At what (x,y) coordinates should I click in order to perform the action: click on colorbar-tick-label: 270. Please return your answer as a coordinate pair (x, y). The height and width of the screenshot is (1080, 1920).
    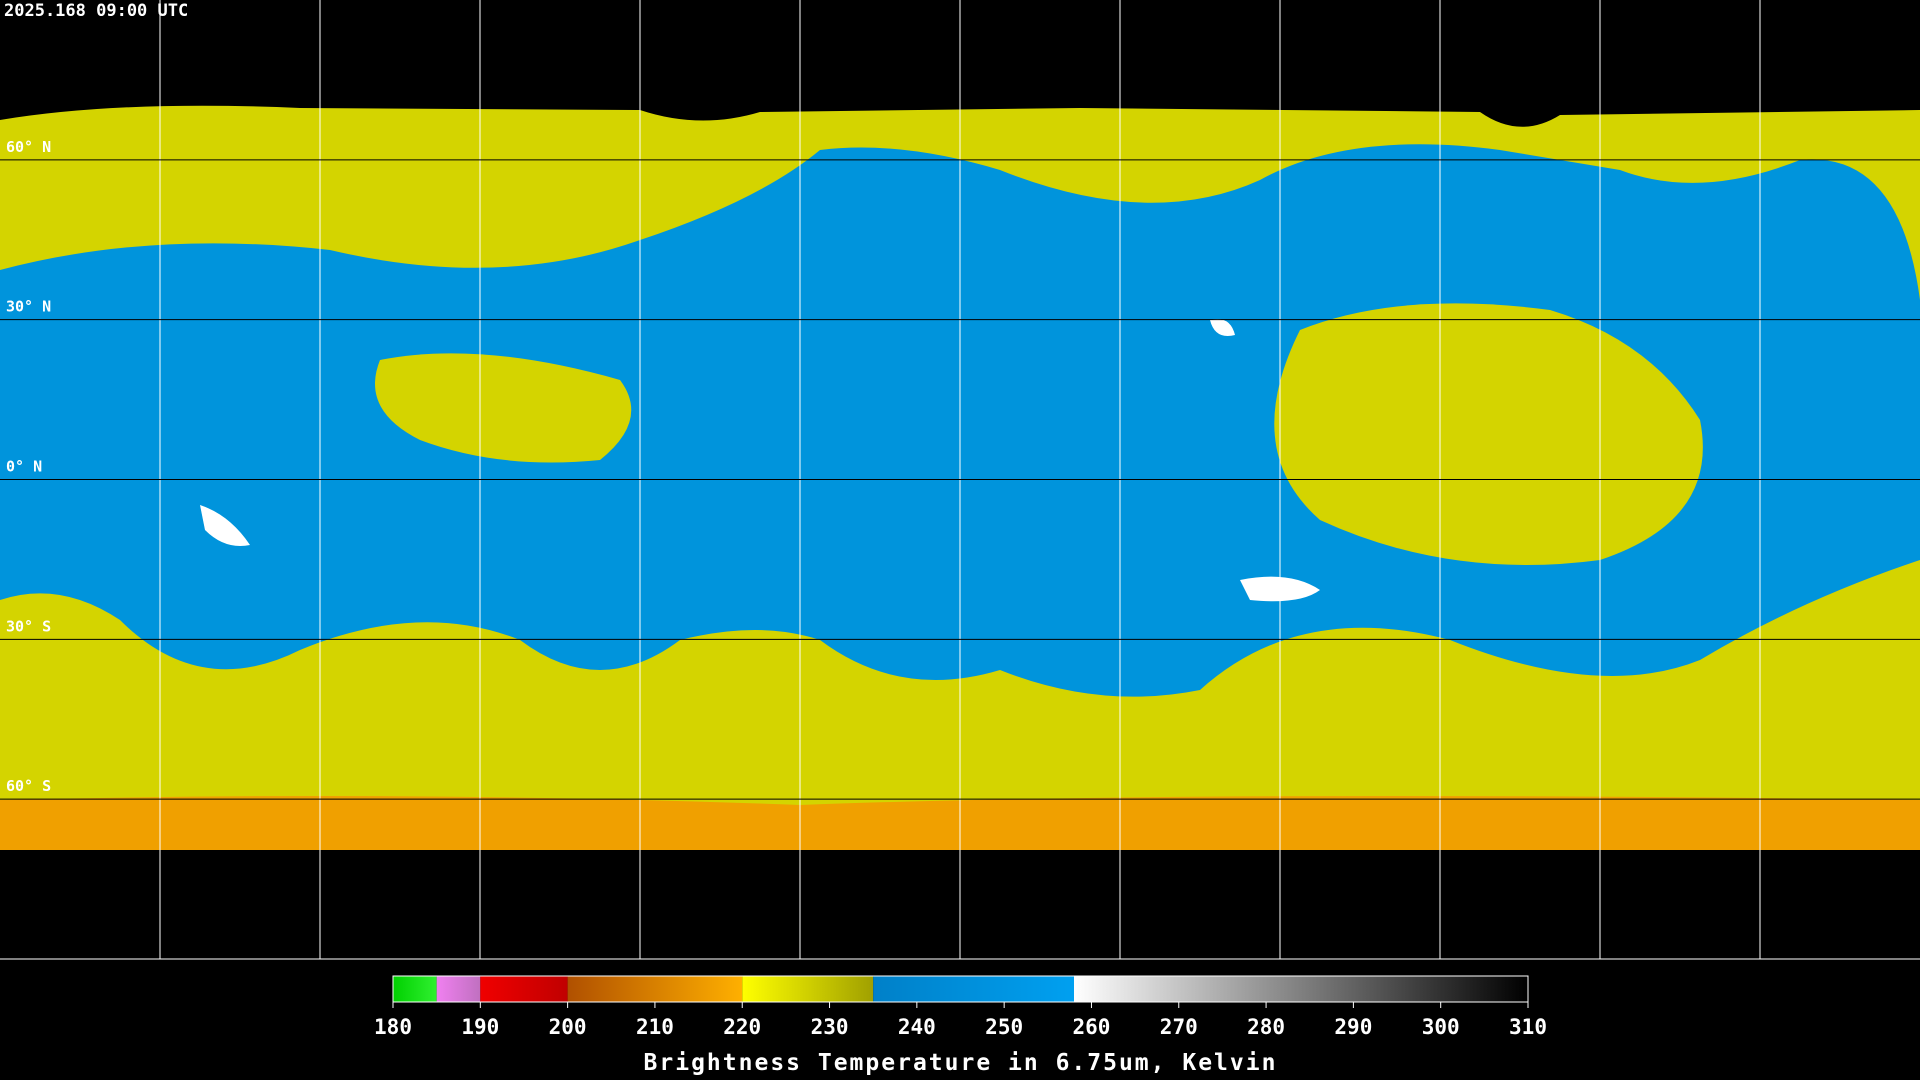
    Looking at the image, I should click on (1179, 1027).